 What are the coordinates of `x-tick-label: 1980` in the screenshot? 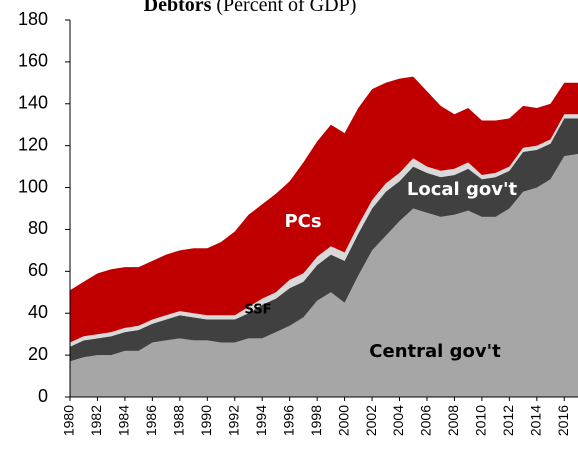 It's located at (69, 420).